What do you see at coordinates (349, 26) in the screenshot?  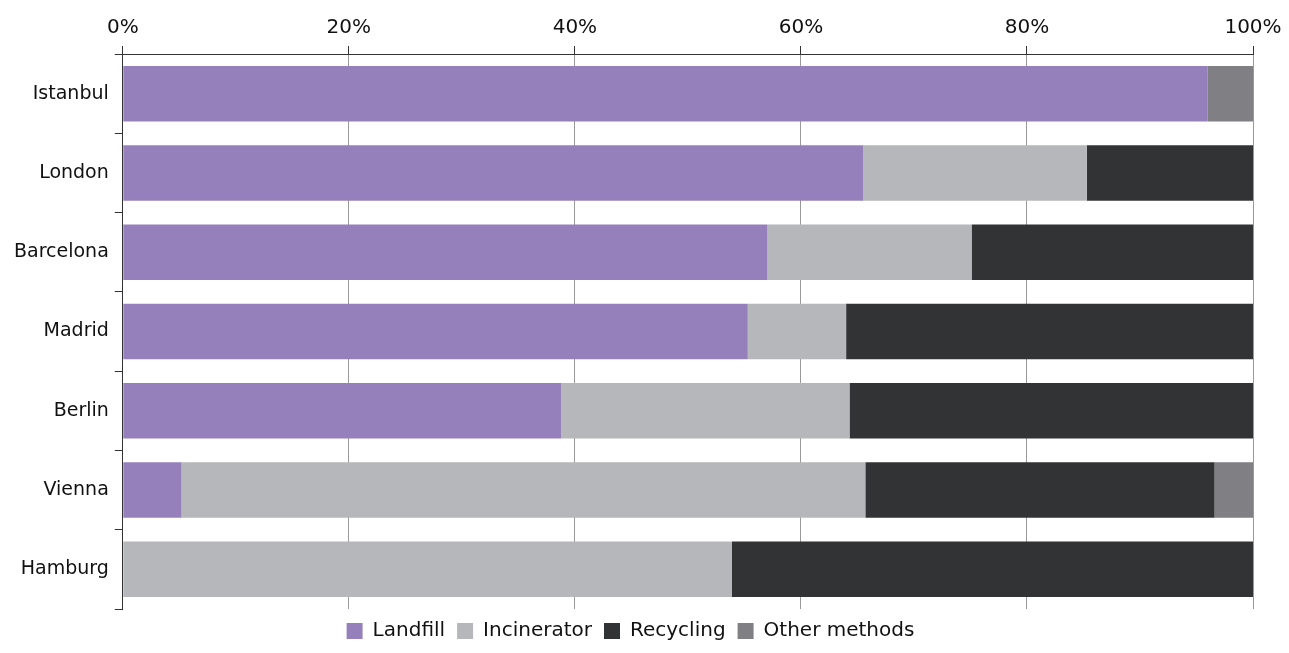 I see `x-tick-label: 20%` at bounding box center [349, 26].